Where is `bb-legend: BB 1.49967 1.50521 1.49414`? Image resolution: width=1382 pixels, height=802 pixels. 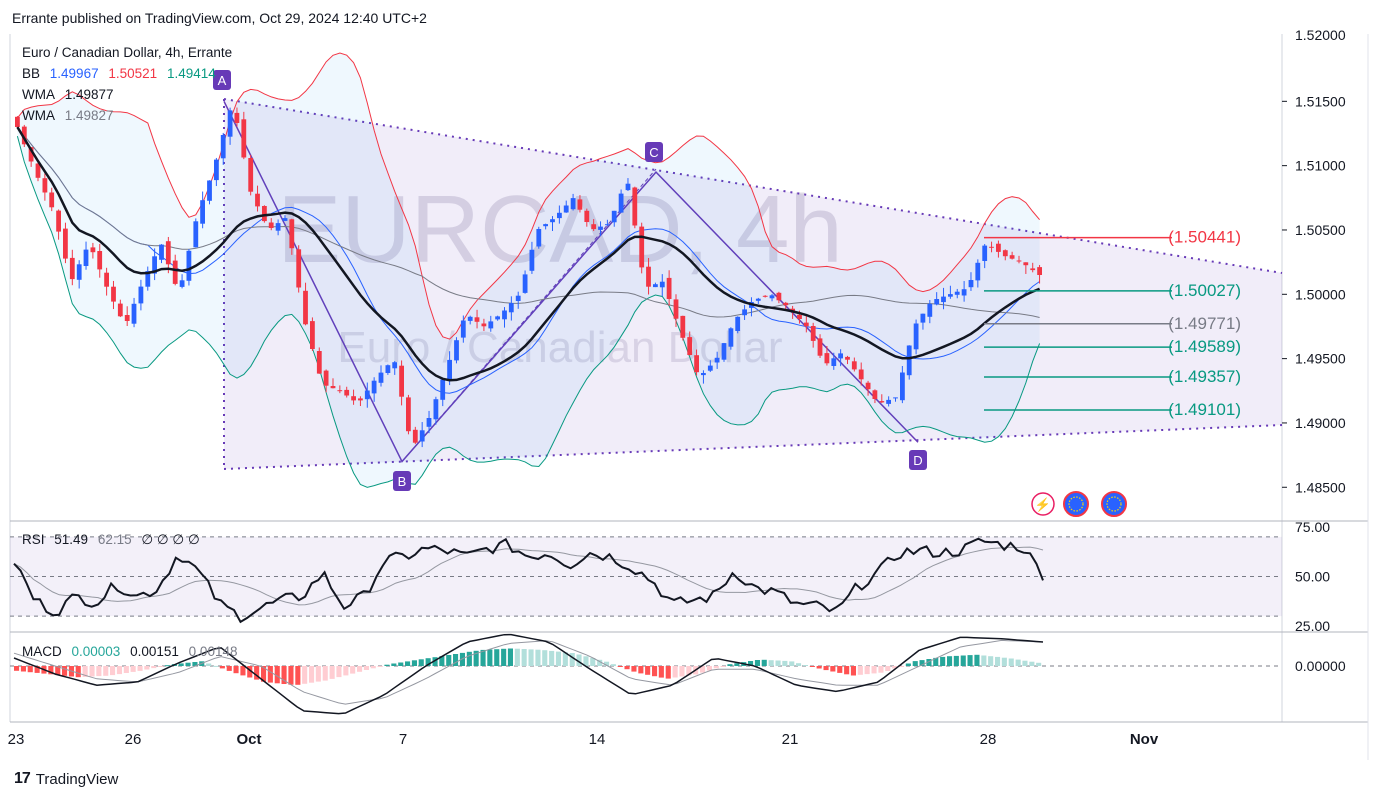
bb-legend: BB 1.49967 1.50521 1.49414 is located at coordinates (122, 73).